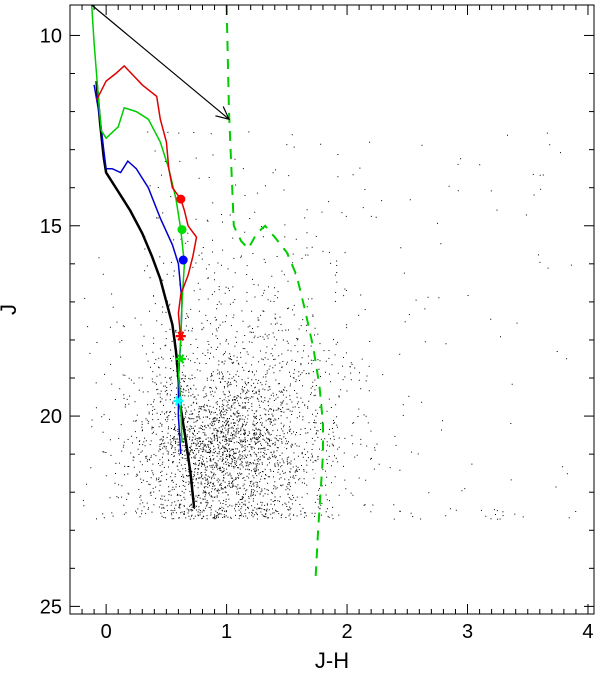 The height and width of the screenshot is (674, 600). Describe the element at coordinates (226, 632) in the screenshot. I see `x-tick-label: 1` at that location.